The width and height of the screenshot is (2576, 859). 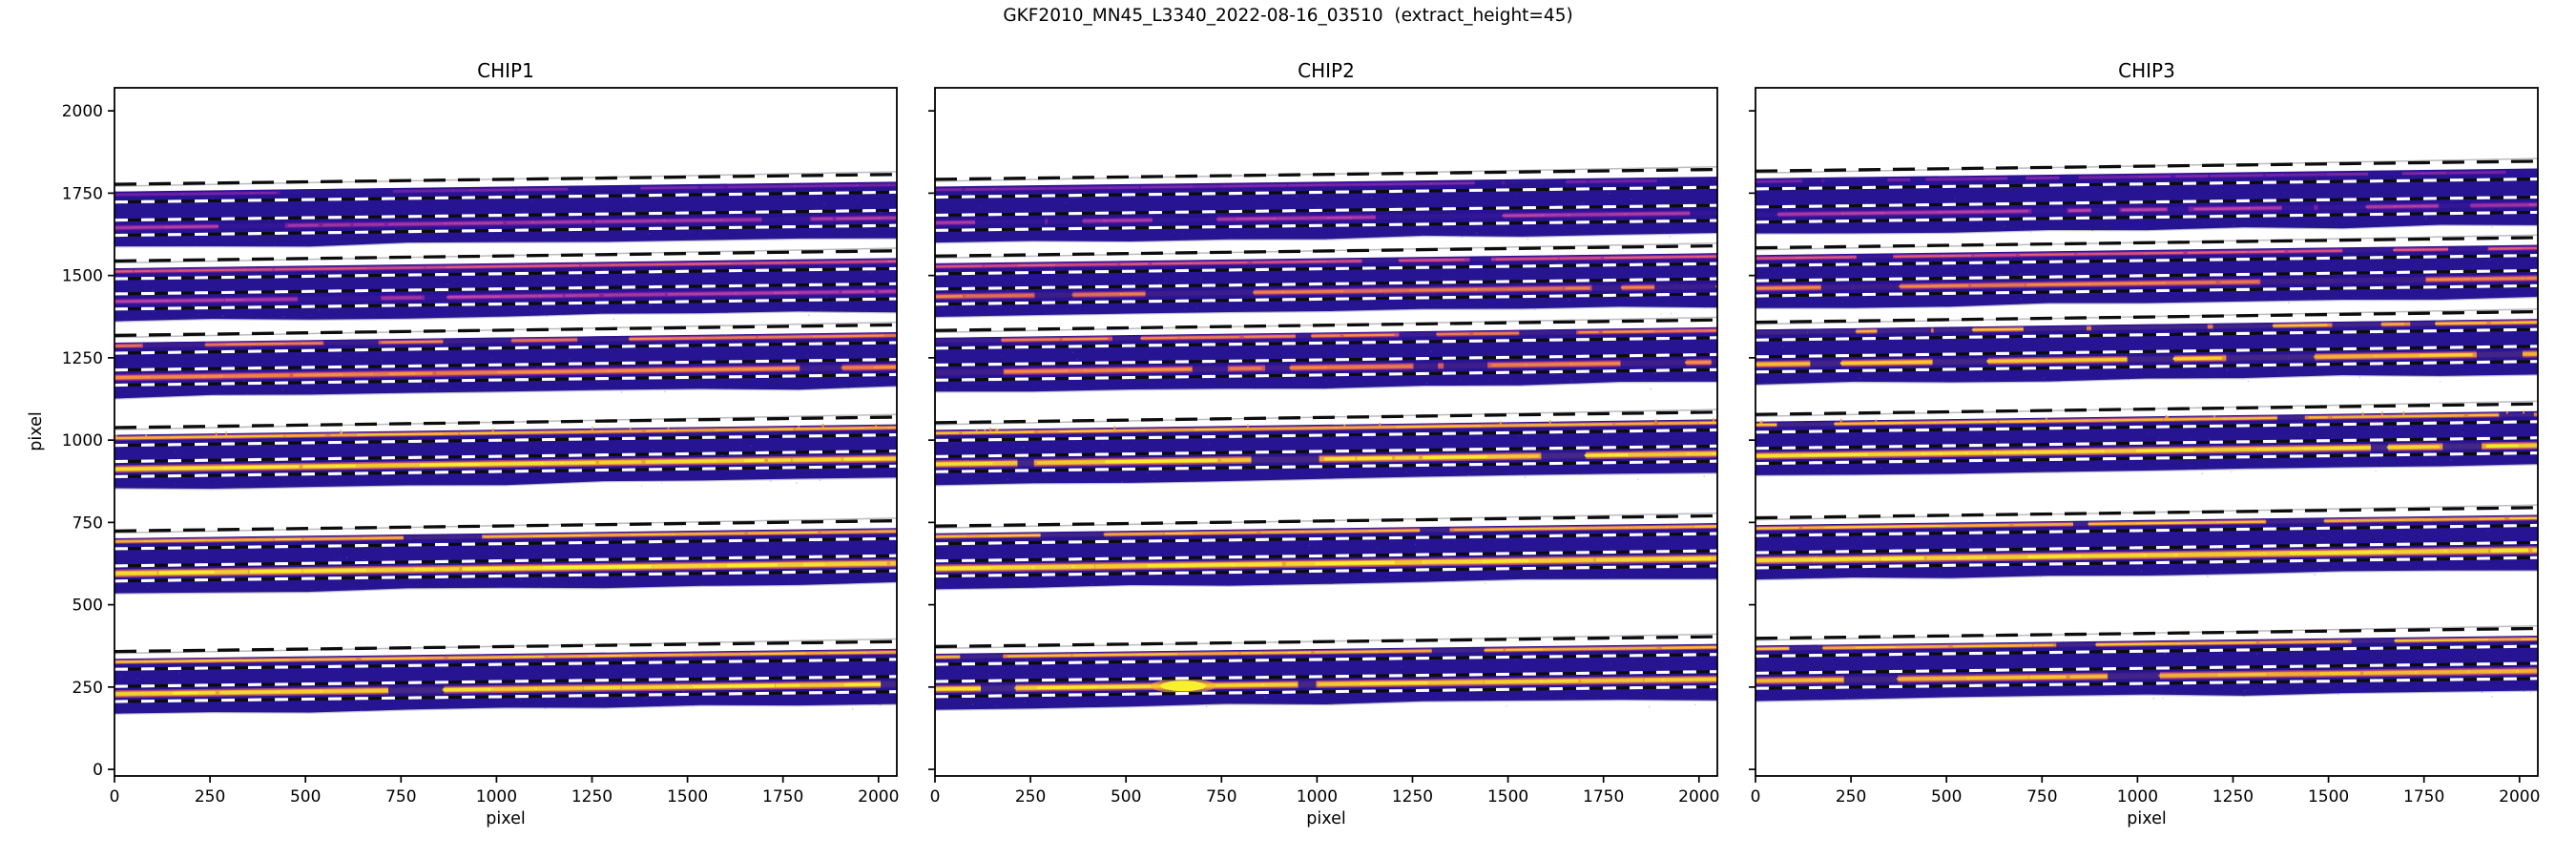 I want to click on chip3-xtick-750: 750, so click(x=2041, y=797).